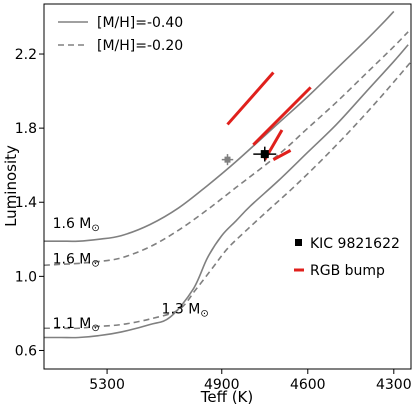 The image size is (415, 415). I want to click on x-tick-label-4900: 4900, so click(222, 385).